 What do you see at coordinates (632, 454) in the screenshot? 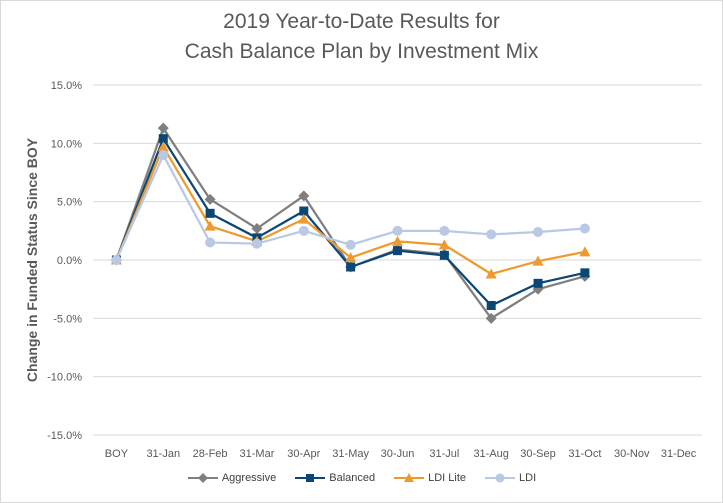
I see `x-tick-label: 30-Nov` at bounding box center [632, 454].